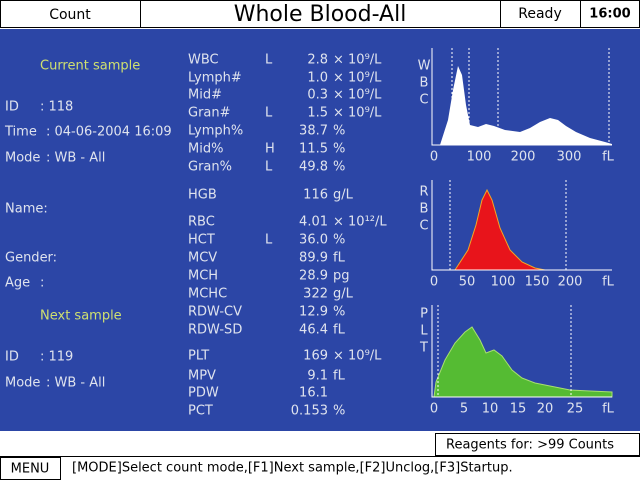  Describe the element at coordinates (315, 294) in the screenshot. I see `param-value: 322` at that location.